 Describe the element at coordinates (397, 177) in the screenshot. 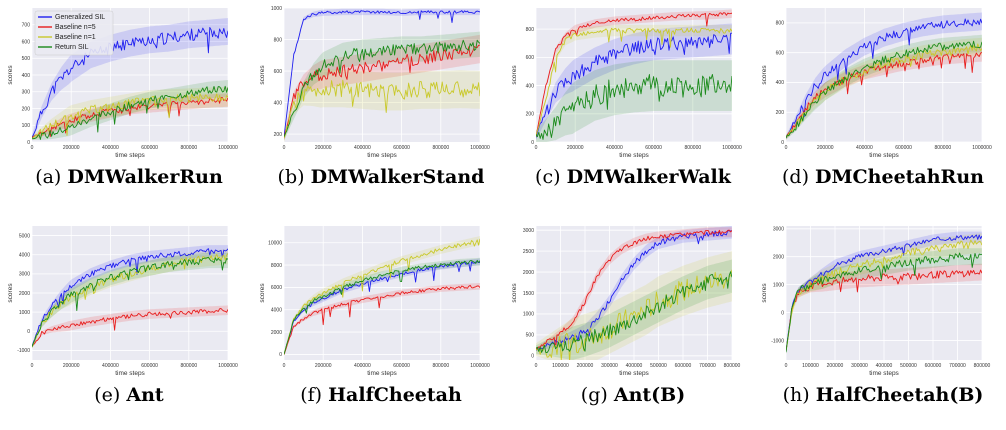

I see `caption-name: DMWalkerStand` at that location.